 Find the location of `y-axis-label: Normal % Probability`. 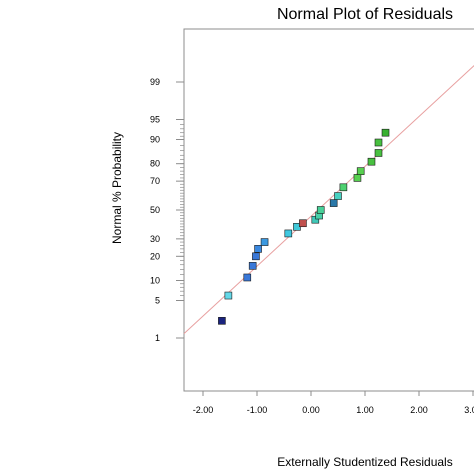

y-axis-label: Normal % Probability is located at coordinates (117, 188).